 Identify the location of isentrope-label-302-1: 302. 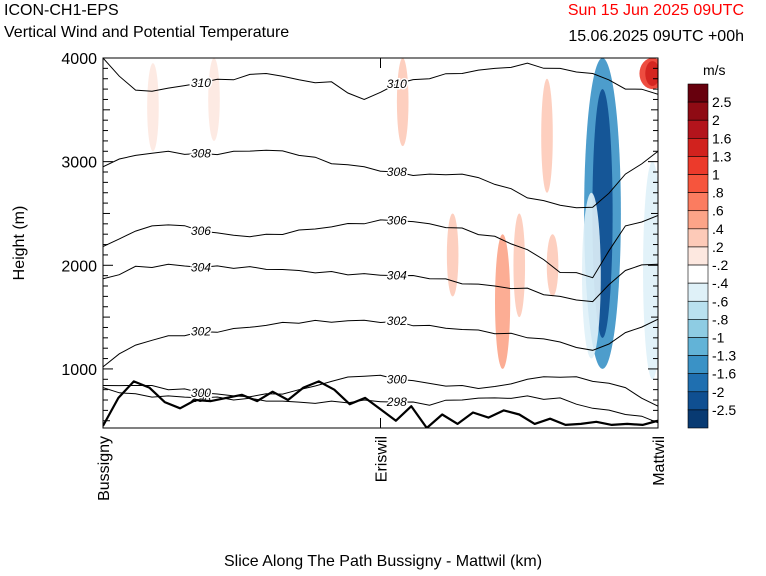
(397, 321).